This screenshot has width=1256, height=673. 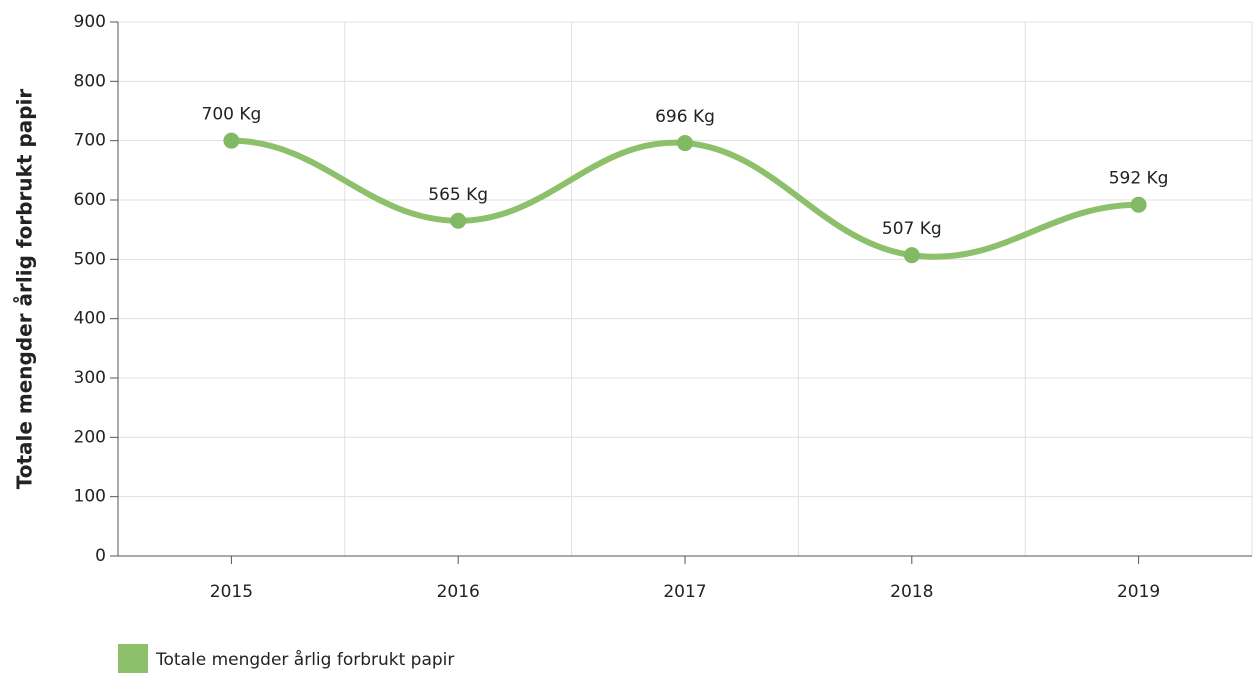 What do you see at coordinates (685, 198) in the screenshot?
I see `line` at bounding box center [685, 198].